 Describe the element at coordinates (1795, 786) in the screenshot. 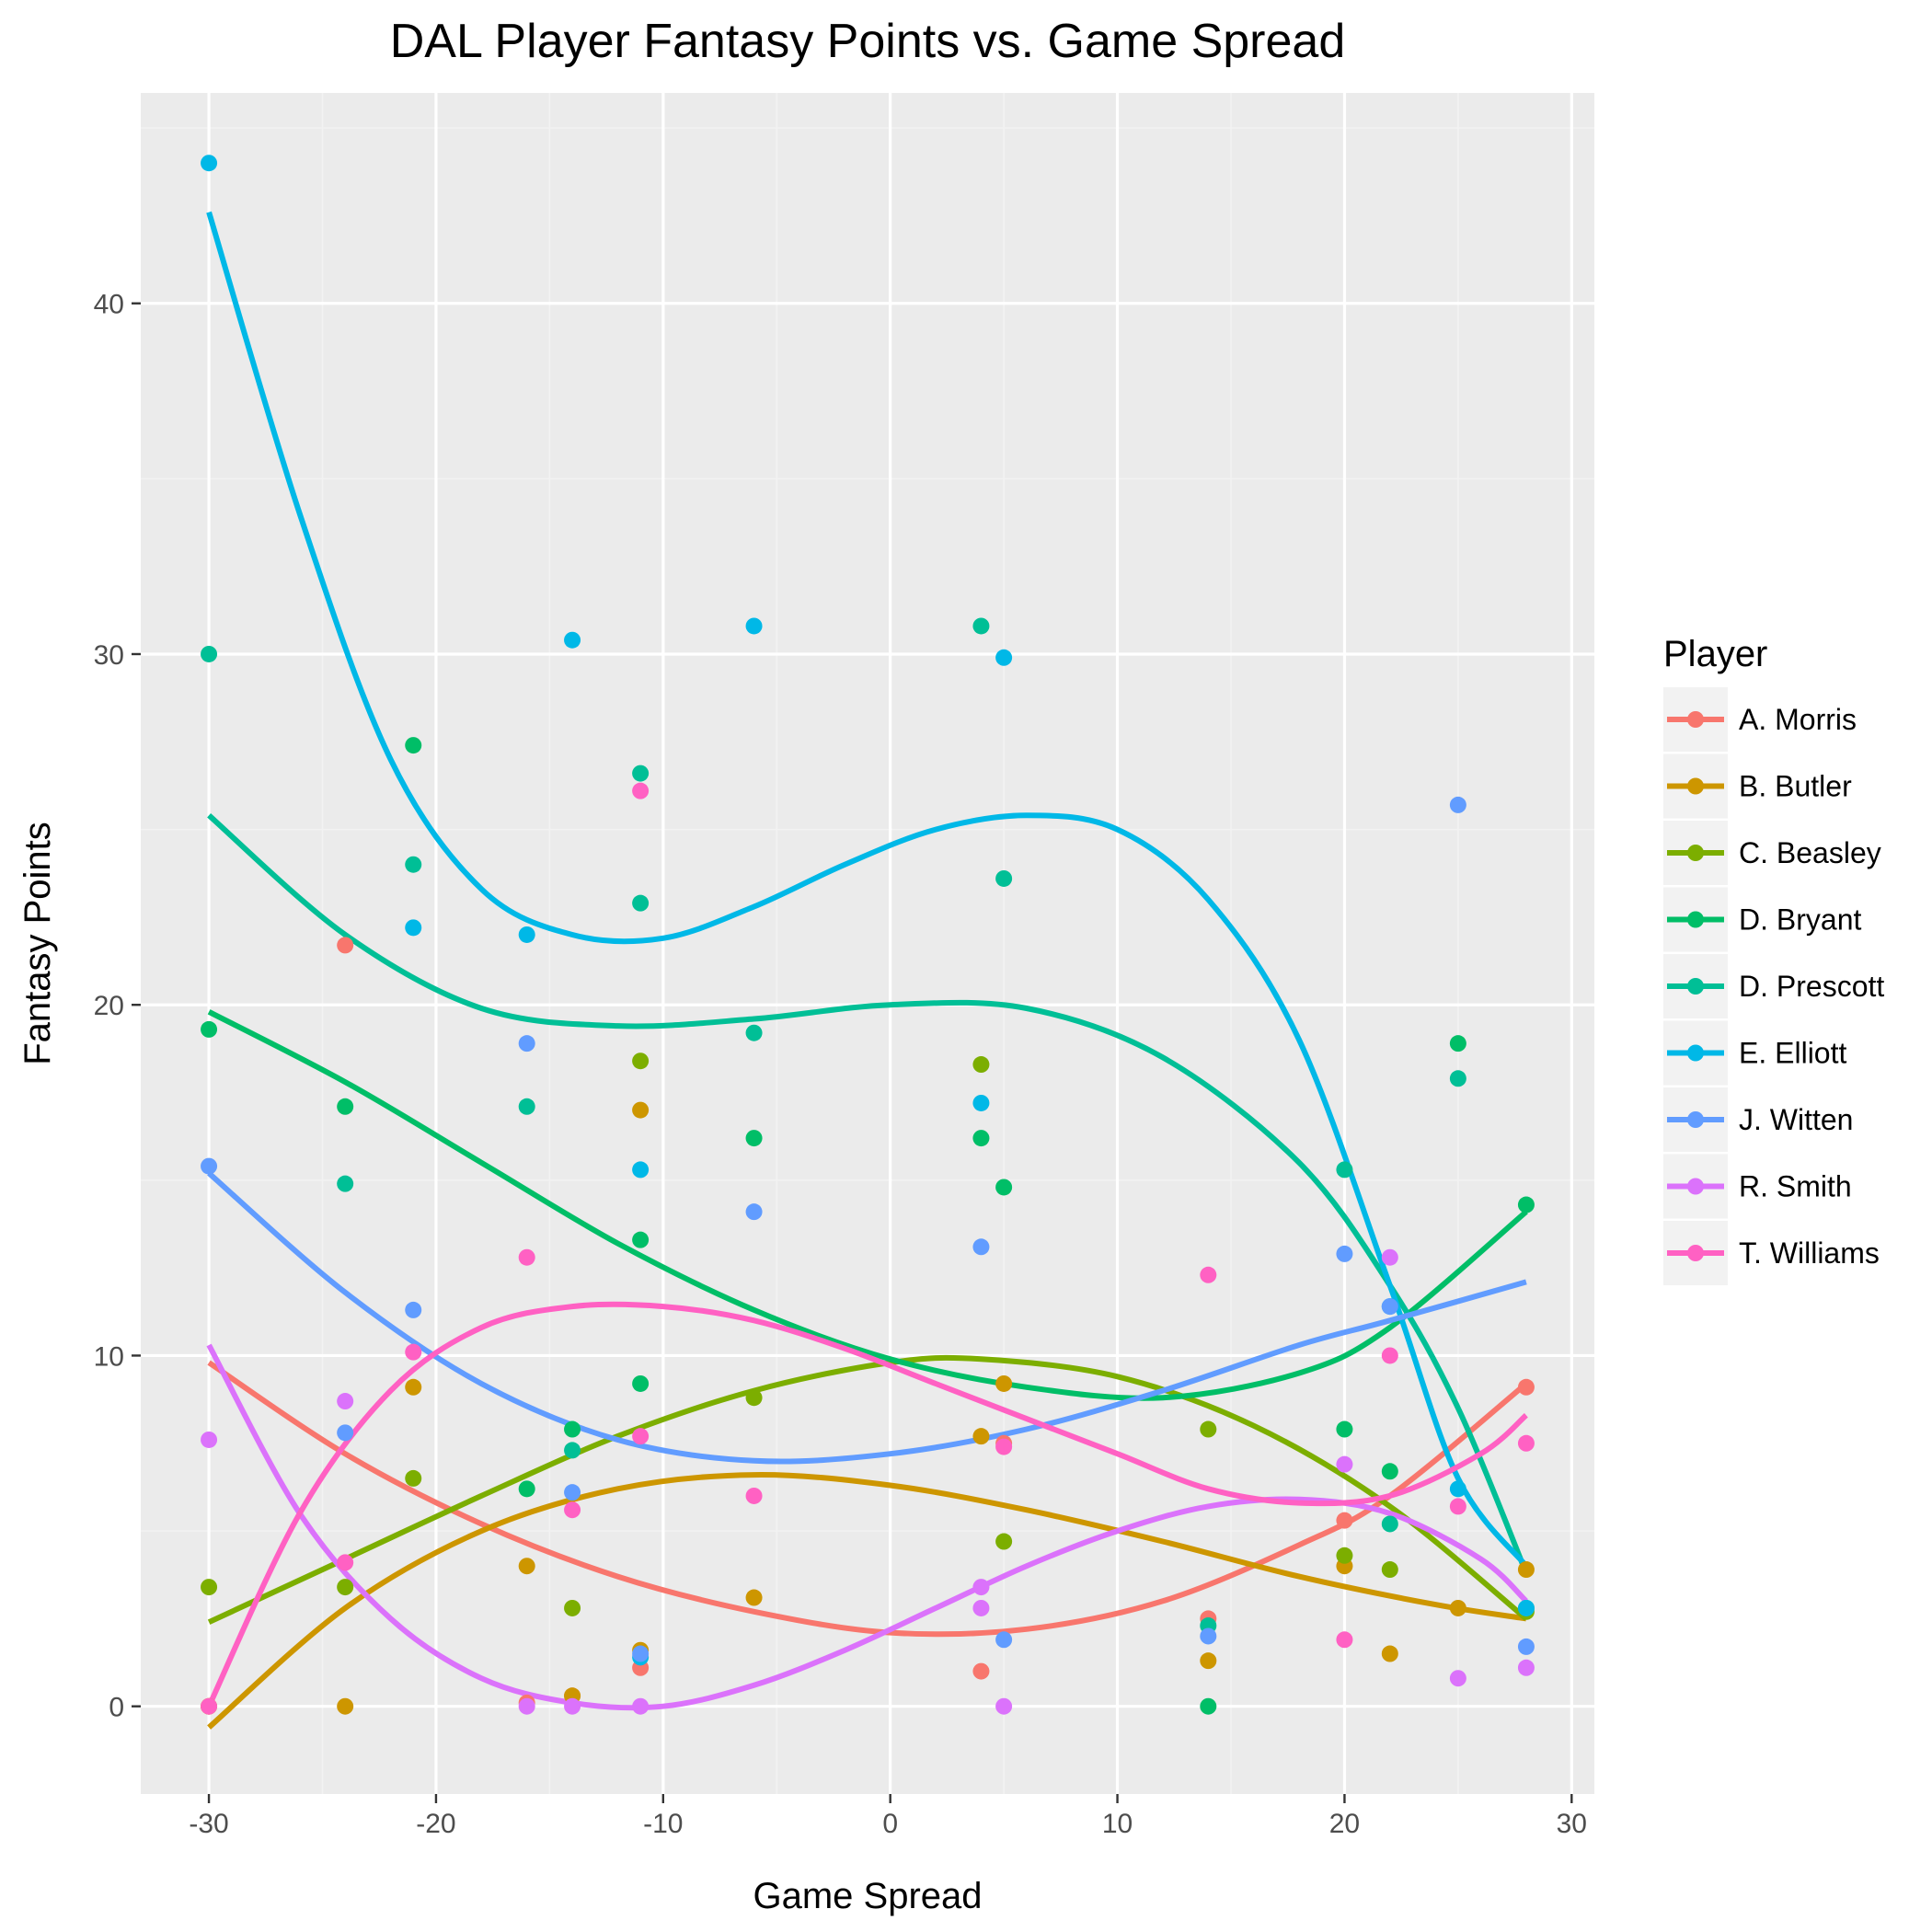

I see `legend-label: B. Butler` at that location.